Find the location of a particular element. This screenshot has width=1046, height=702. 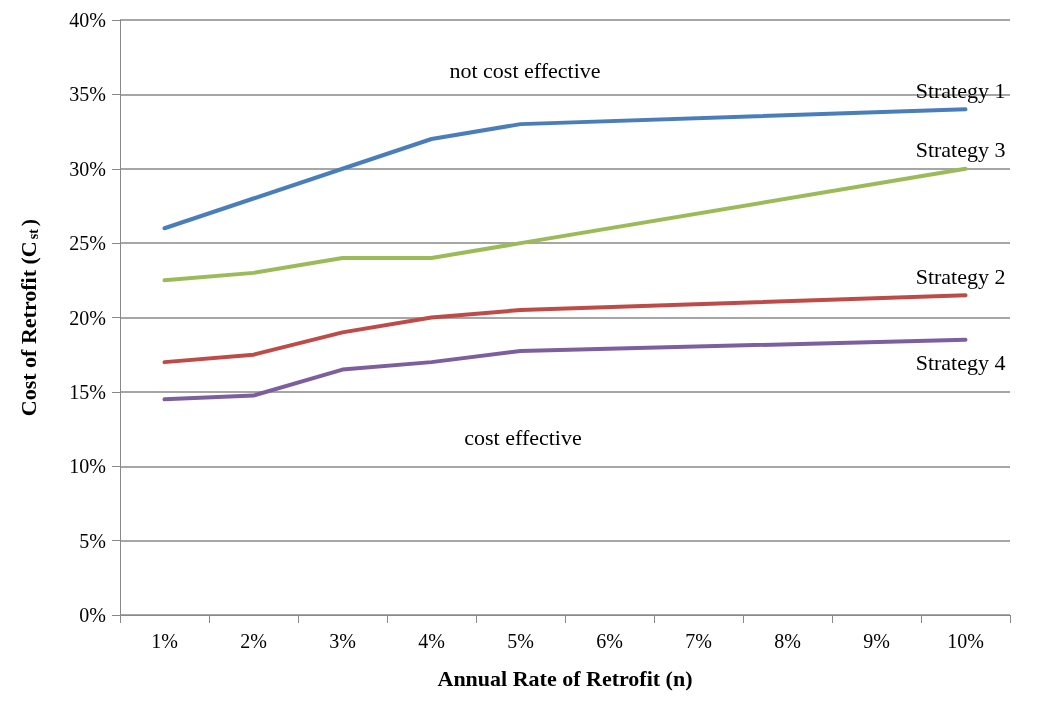

y-tick-label: 35% is located at coordinates (87, 94).